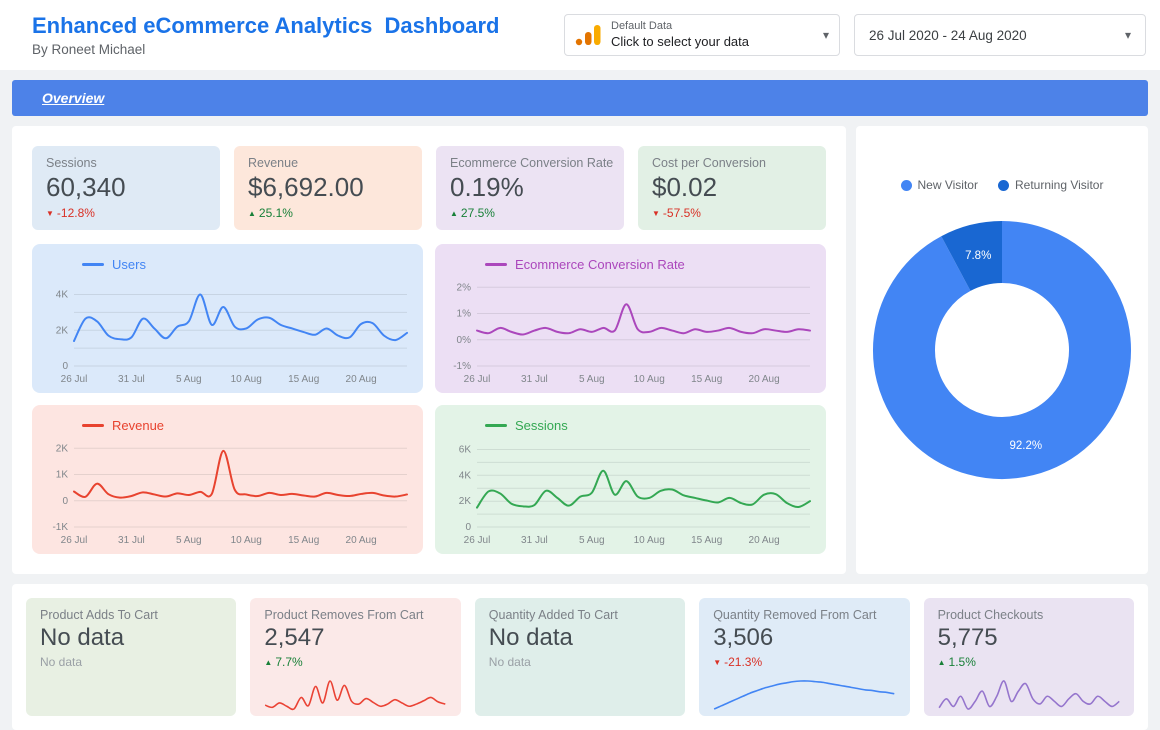 This screenshot has width=1160, height=730. Describe the element at coordinates (978, 256) in the screenshot. I see `svg-text: 7.8%` at that location.